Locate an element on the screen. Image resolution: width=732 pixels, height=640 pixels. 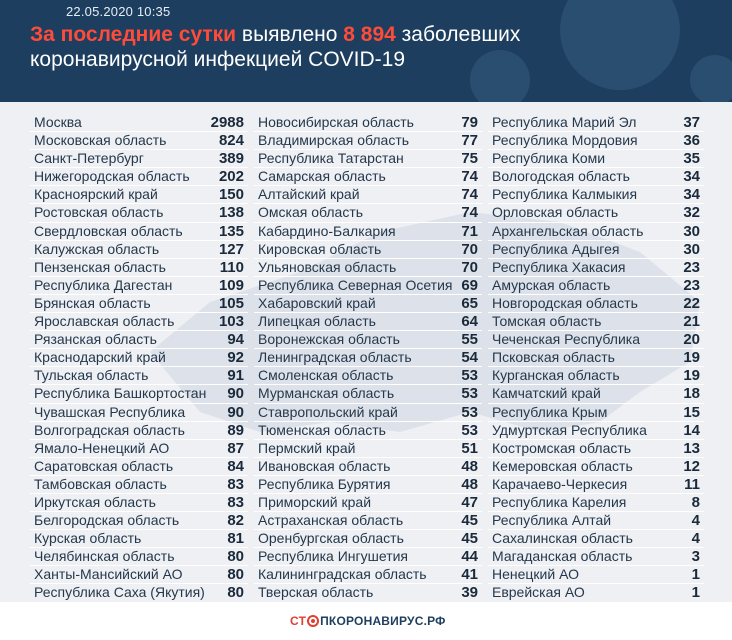
case-count: 22 is located at coordinates (691, 303).